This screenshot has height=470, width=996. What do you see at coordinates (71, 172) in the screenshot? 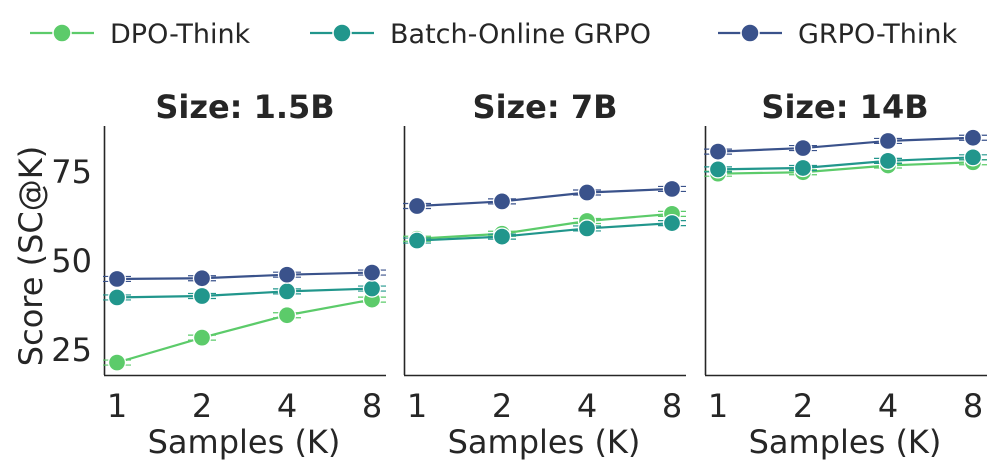
I see `y-tick-label: 75` at bounding box center [71, 172].